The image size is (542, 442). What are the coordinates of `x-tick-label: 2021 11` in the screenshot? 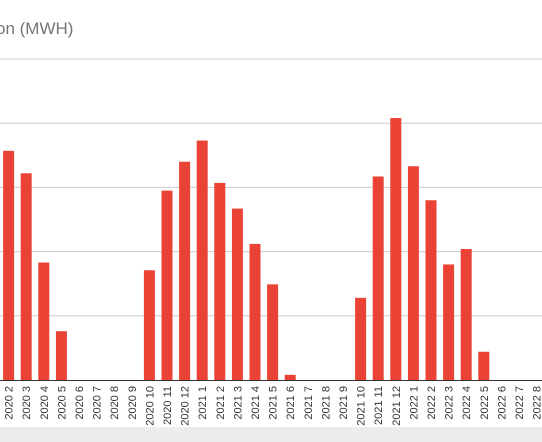 It's located at (379, 405).